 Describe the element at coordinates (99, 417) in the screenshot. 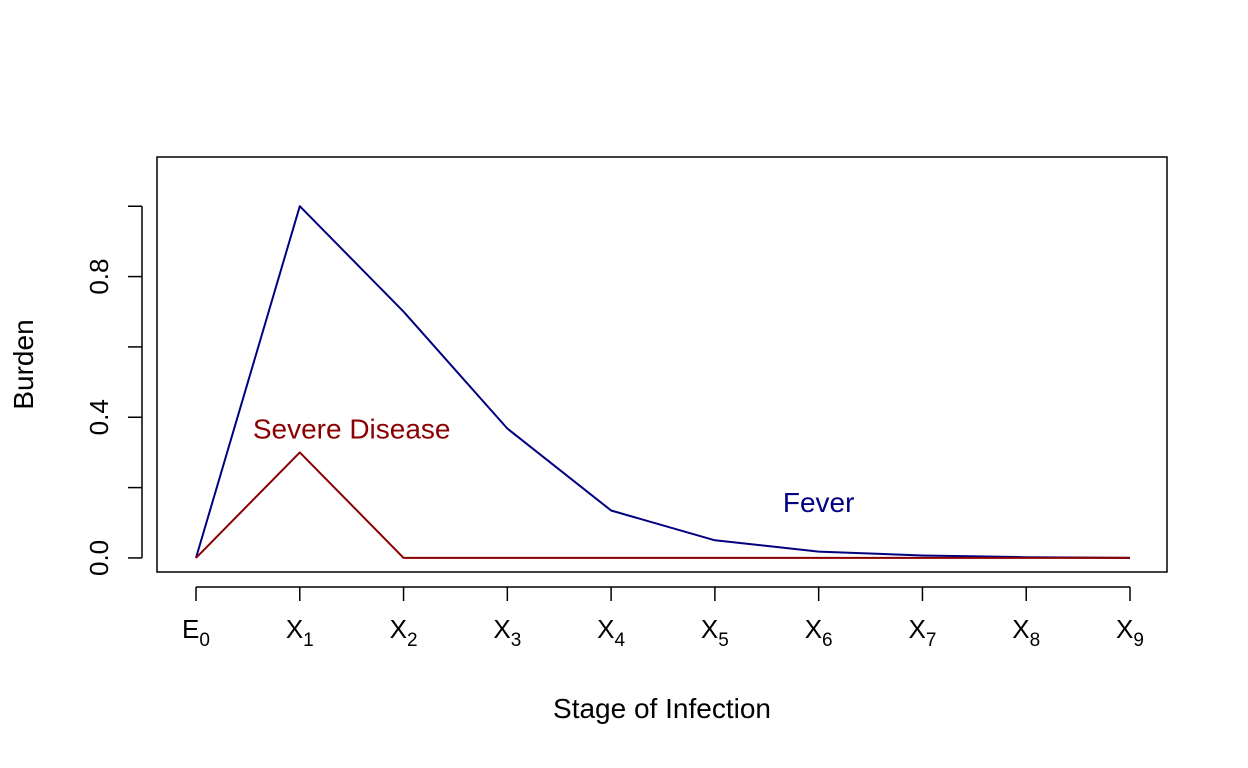

I see `y-tick-label: 0.4` at that location.